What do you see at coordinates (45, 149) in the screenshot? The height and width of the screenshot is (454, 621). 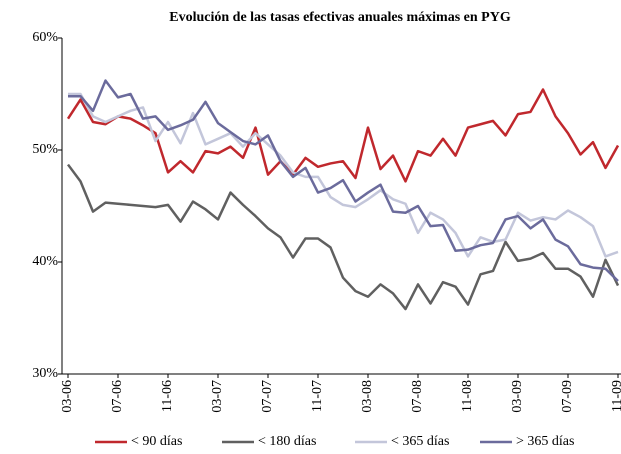 I see `y-tick-label: 50%` at bounding box center [45, 149].